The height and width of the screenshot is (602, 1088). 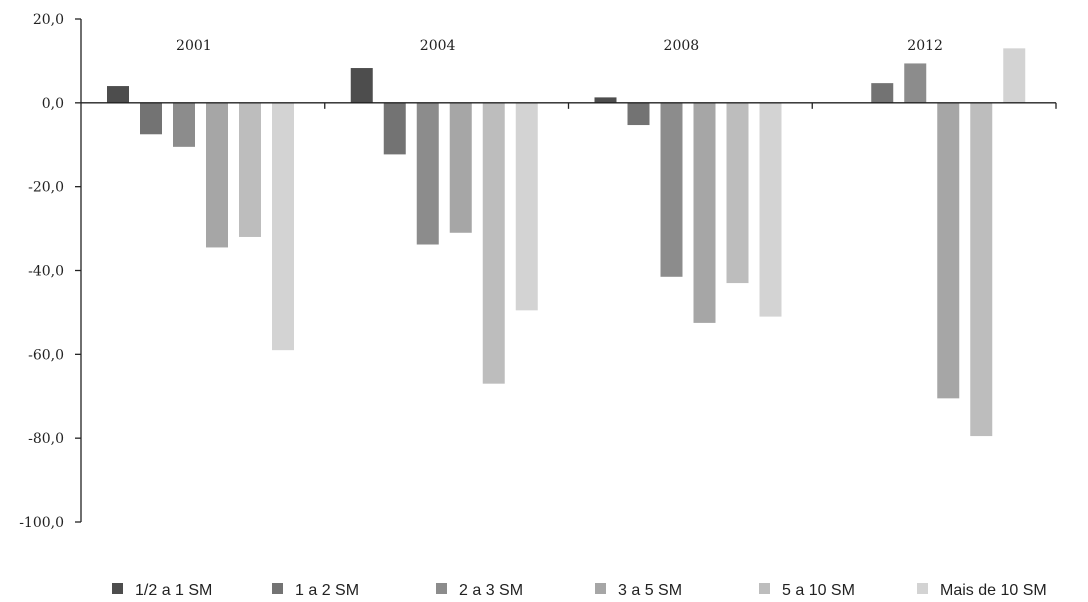 I want to click on legend-label: Mais de 10 SM, so click(x=993, y=590).